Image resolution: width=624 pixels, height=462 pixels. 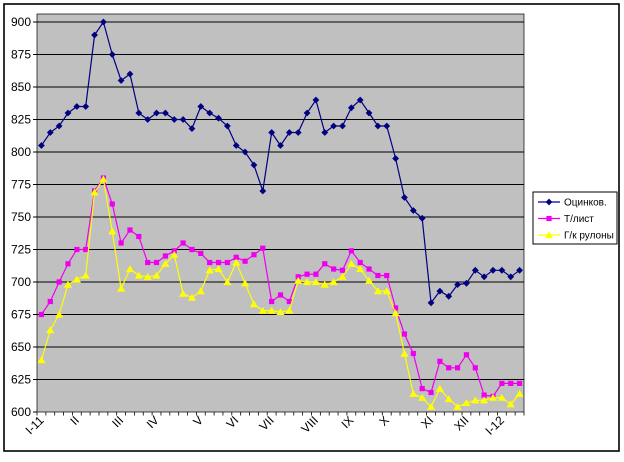 I want to click on y-tick-label: 650, so click(x=21, y=347).